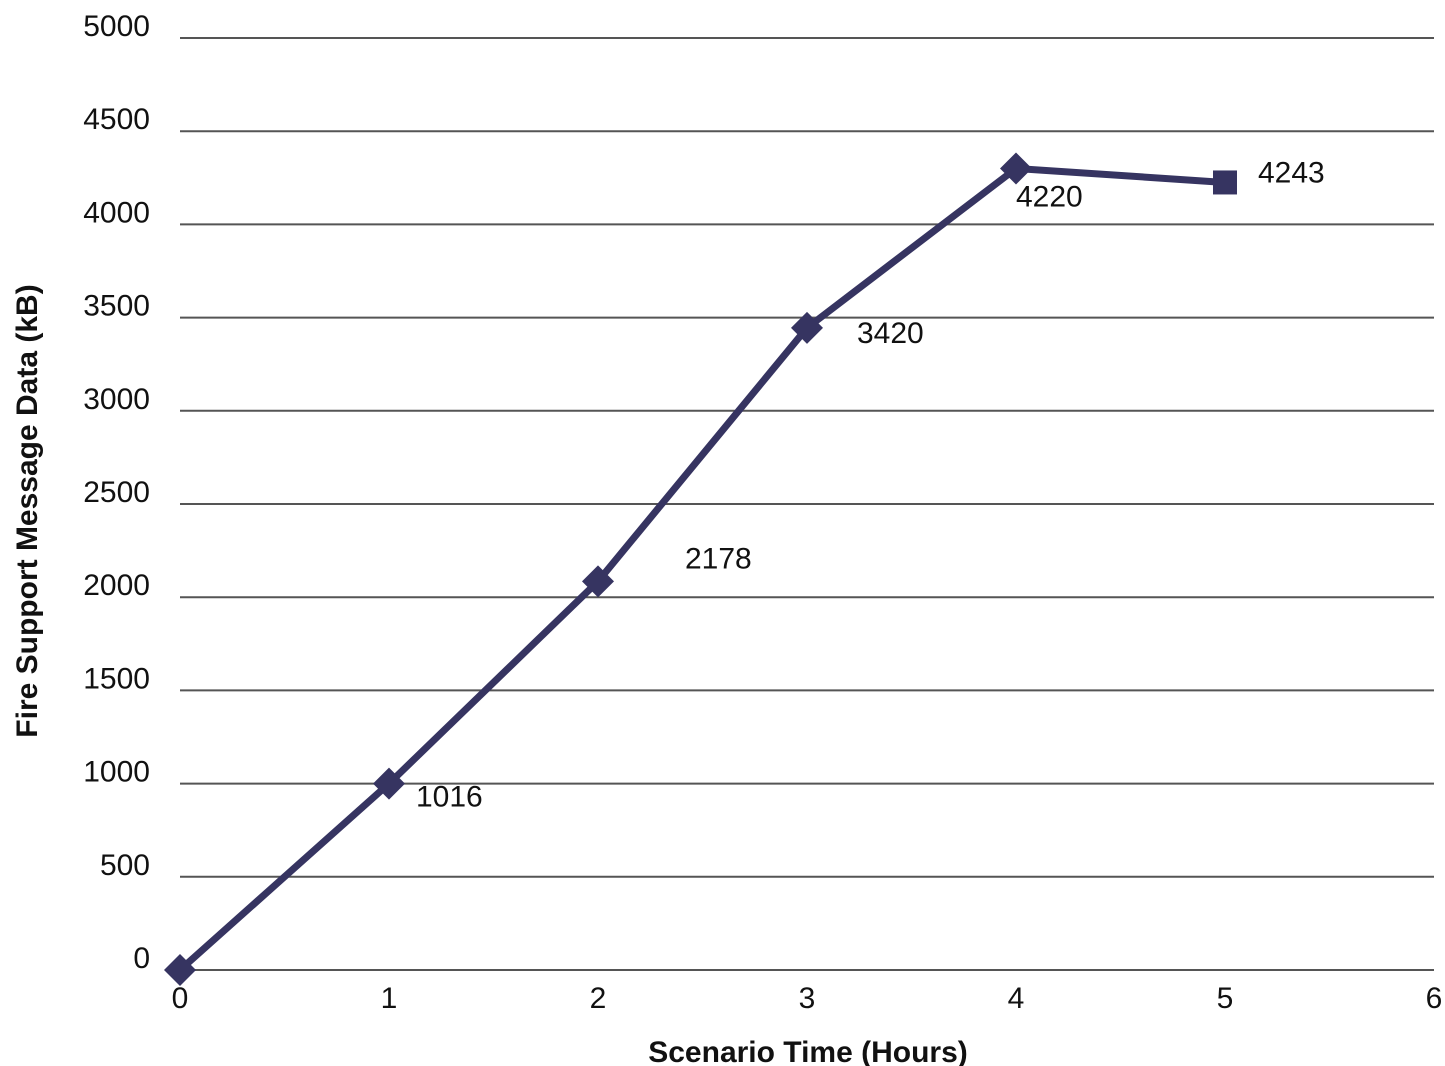 The image size is (1445, 1066). Describe the element at coordinates (1291, 172) in the screenshot. I see `data-label: 4243` at that location.